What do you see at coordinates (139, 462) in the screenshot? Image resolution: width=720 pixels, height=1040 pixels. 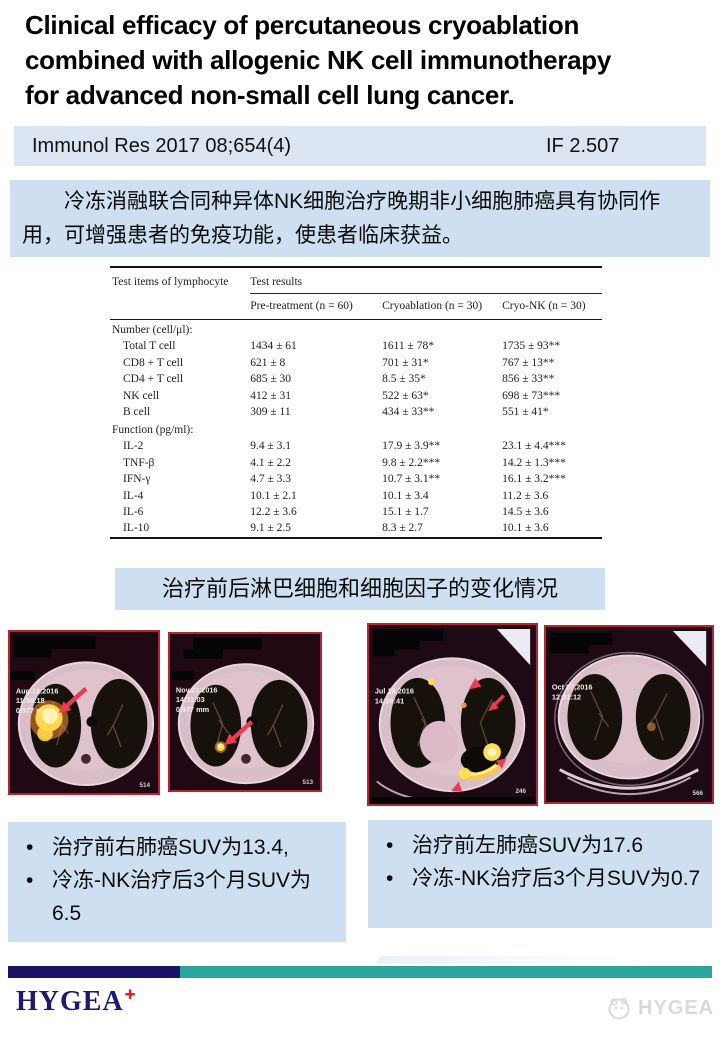 I see `table-cell-item: TNF-β` at bounding box center [139, 462].